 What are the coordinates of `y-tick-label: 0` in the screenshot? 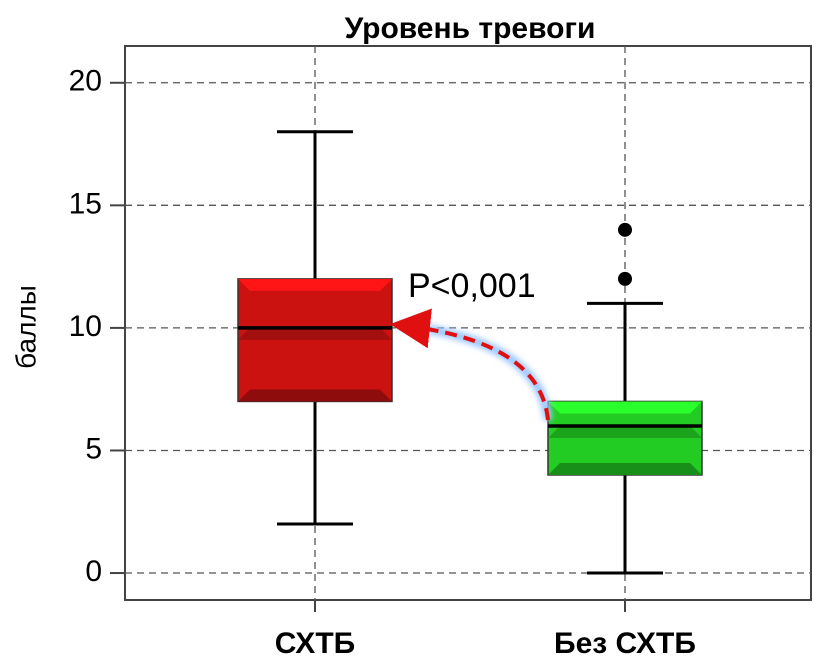 It's located at (93, 571).